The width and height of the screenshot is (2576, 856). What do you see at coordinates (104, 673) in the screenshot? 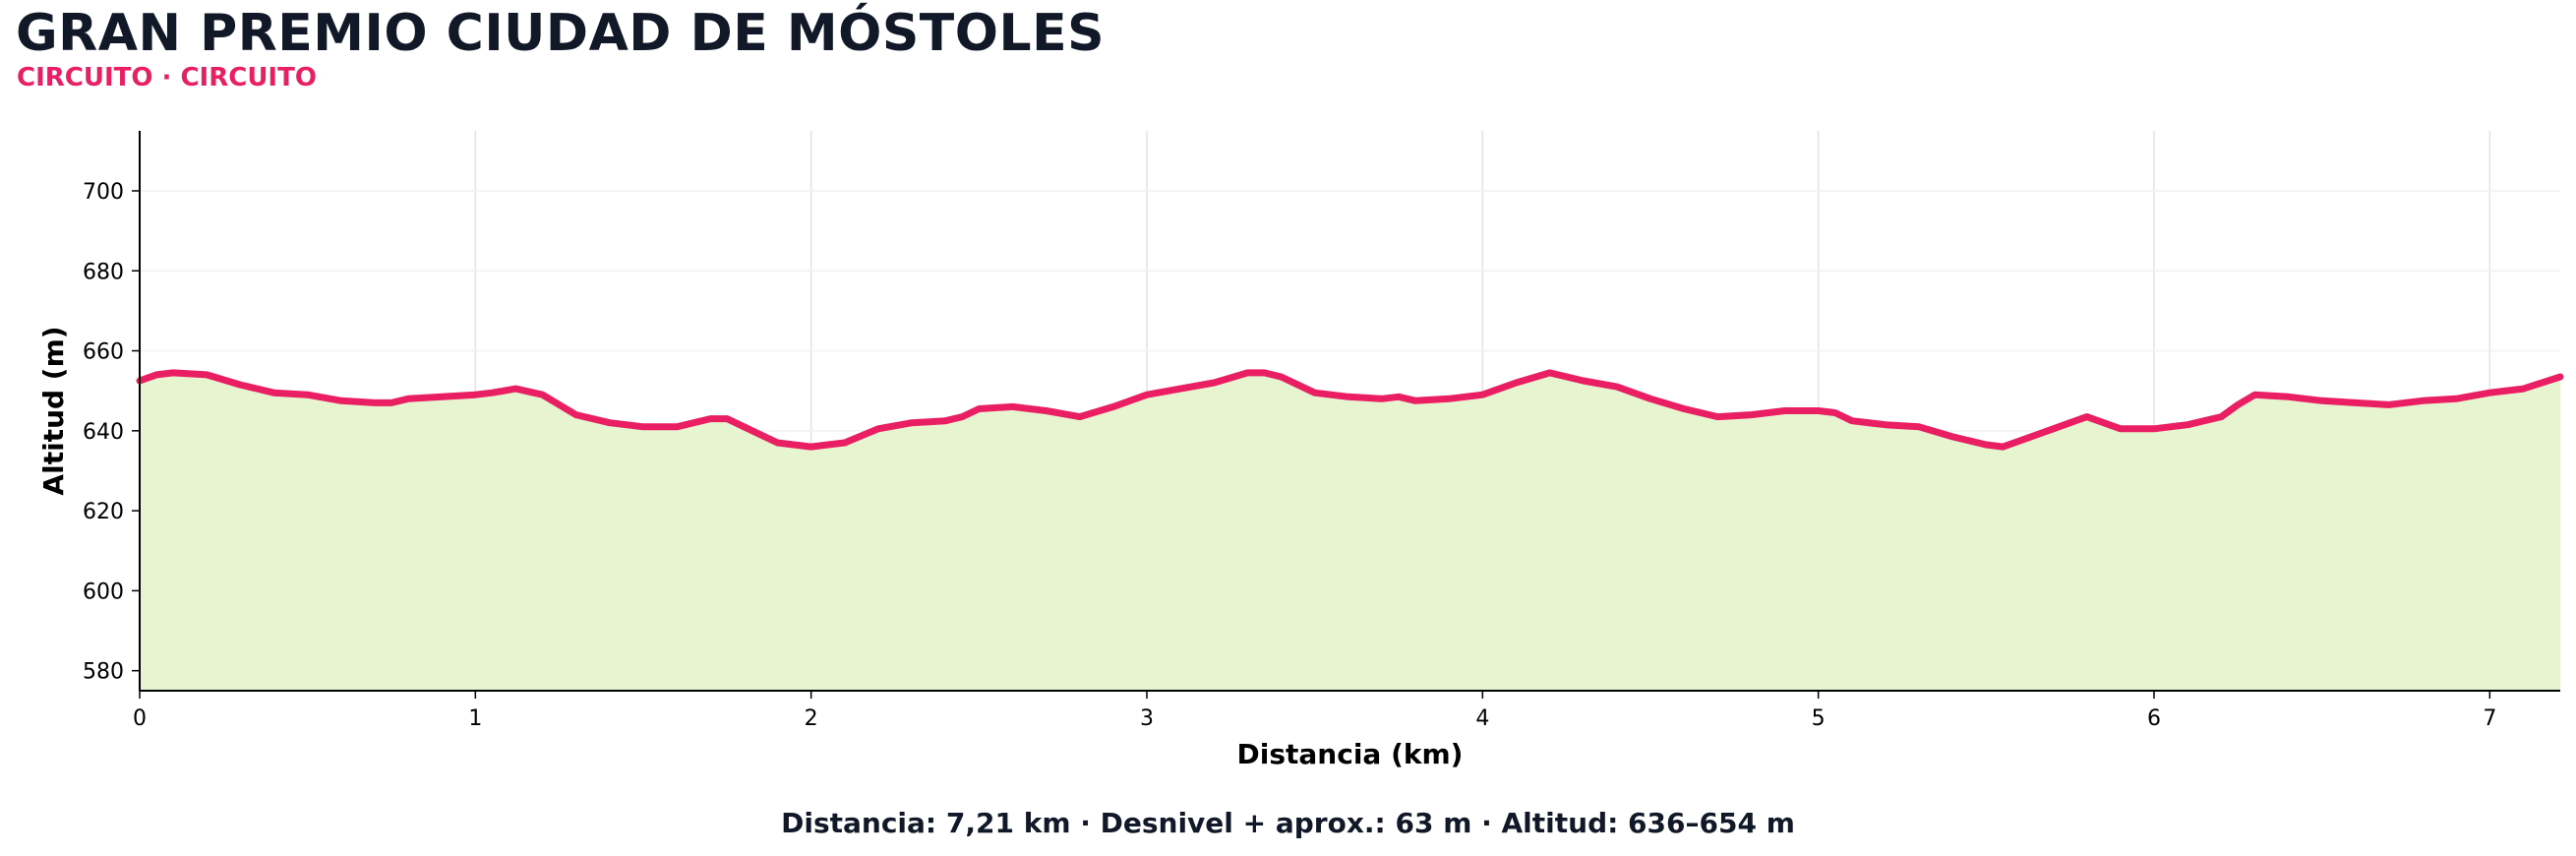
I see `y-tick-label: 580` at bounding box center [104, 673].